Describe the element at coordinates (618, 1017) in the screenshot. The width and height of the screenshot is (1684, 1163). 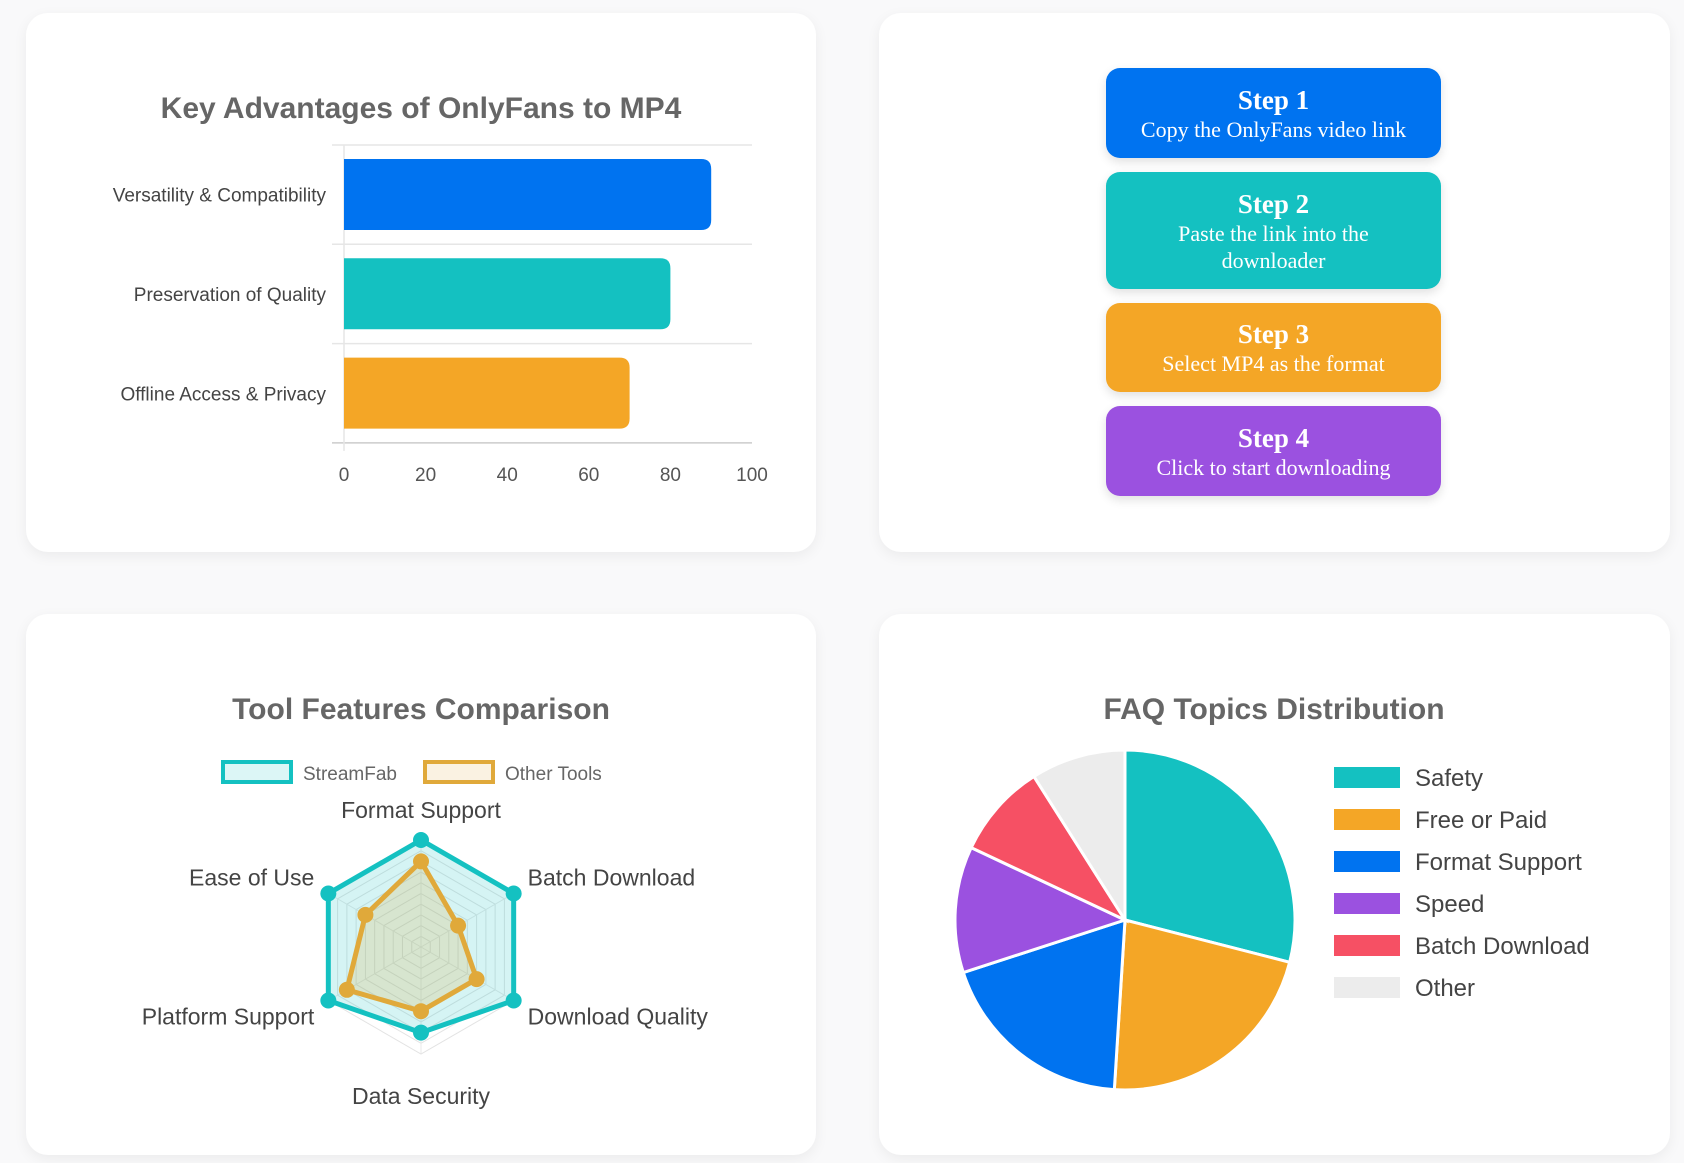
I see `axis-label: Download Quality` at that location.